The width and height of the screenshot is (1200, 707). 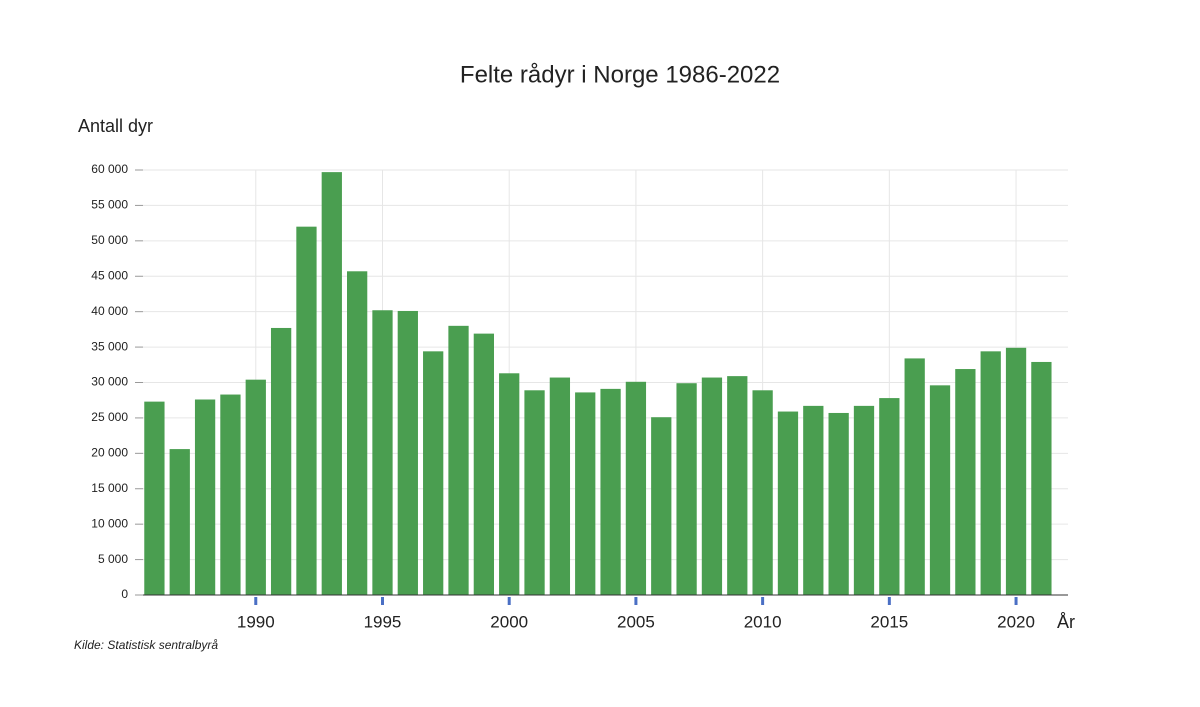 What do you see at coordinates (636, 621) in the screenshot?
I see `x-tick-label: 2005` at bounding box center [636, 621].